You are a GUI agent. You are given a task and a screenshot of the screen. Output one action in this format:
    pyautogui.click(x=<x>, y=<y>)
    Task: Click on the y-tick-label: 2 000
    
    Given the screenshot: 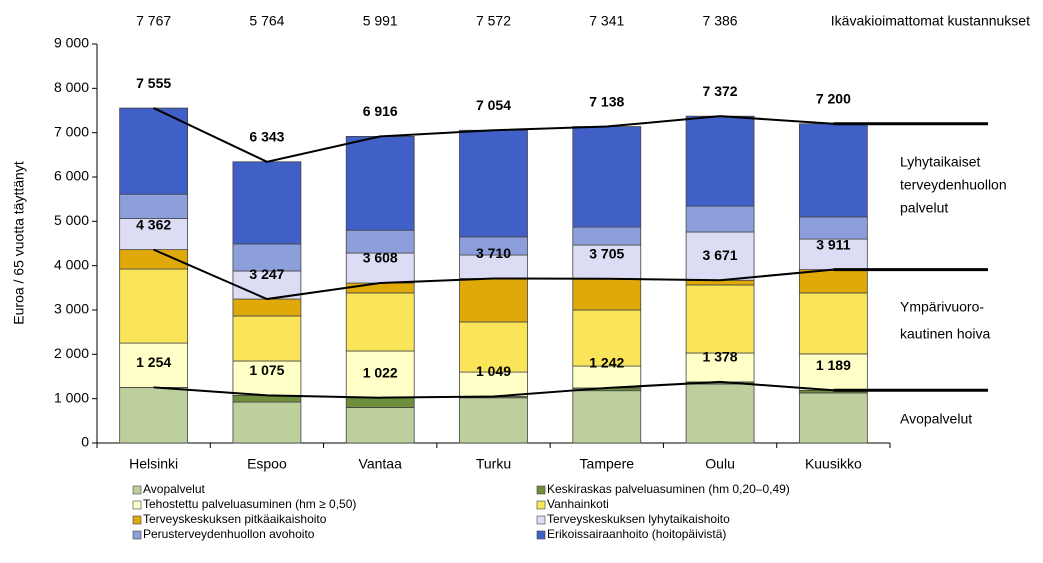 What is the action you would take?
    pyautogui.click(x=71, y=353)
    